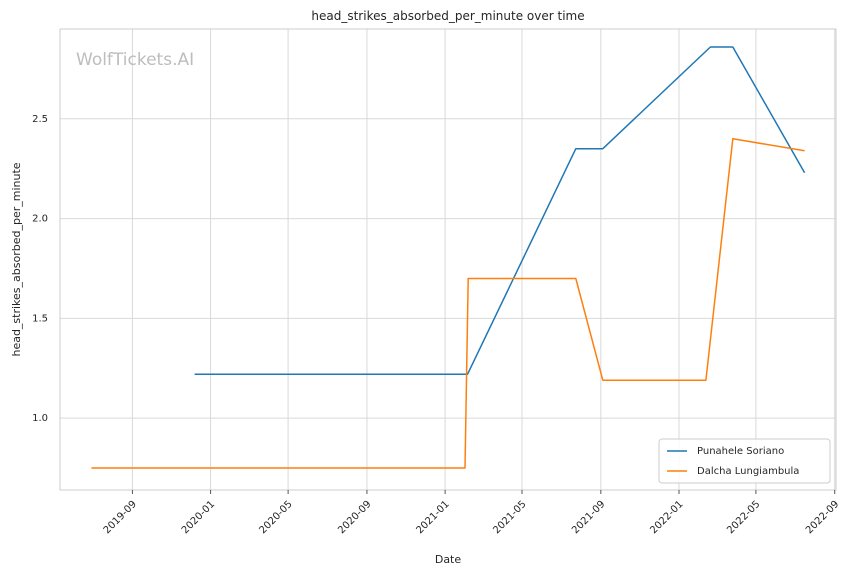 Image resolution: width=862 pixels, height=575 pixels. I want to click on y-tick-label: 1.0, so click(40, 418).